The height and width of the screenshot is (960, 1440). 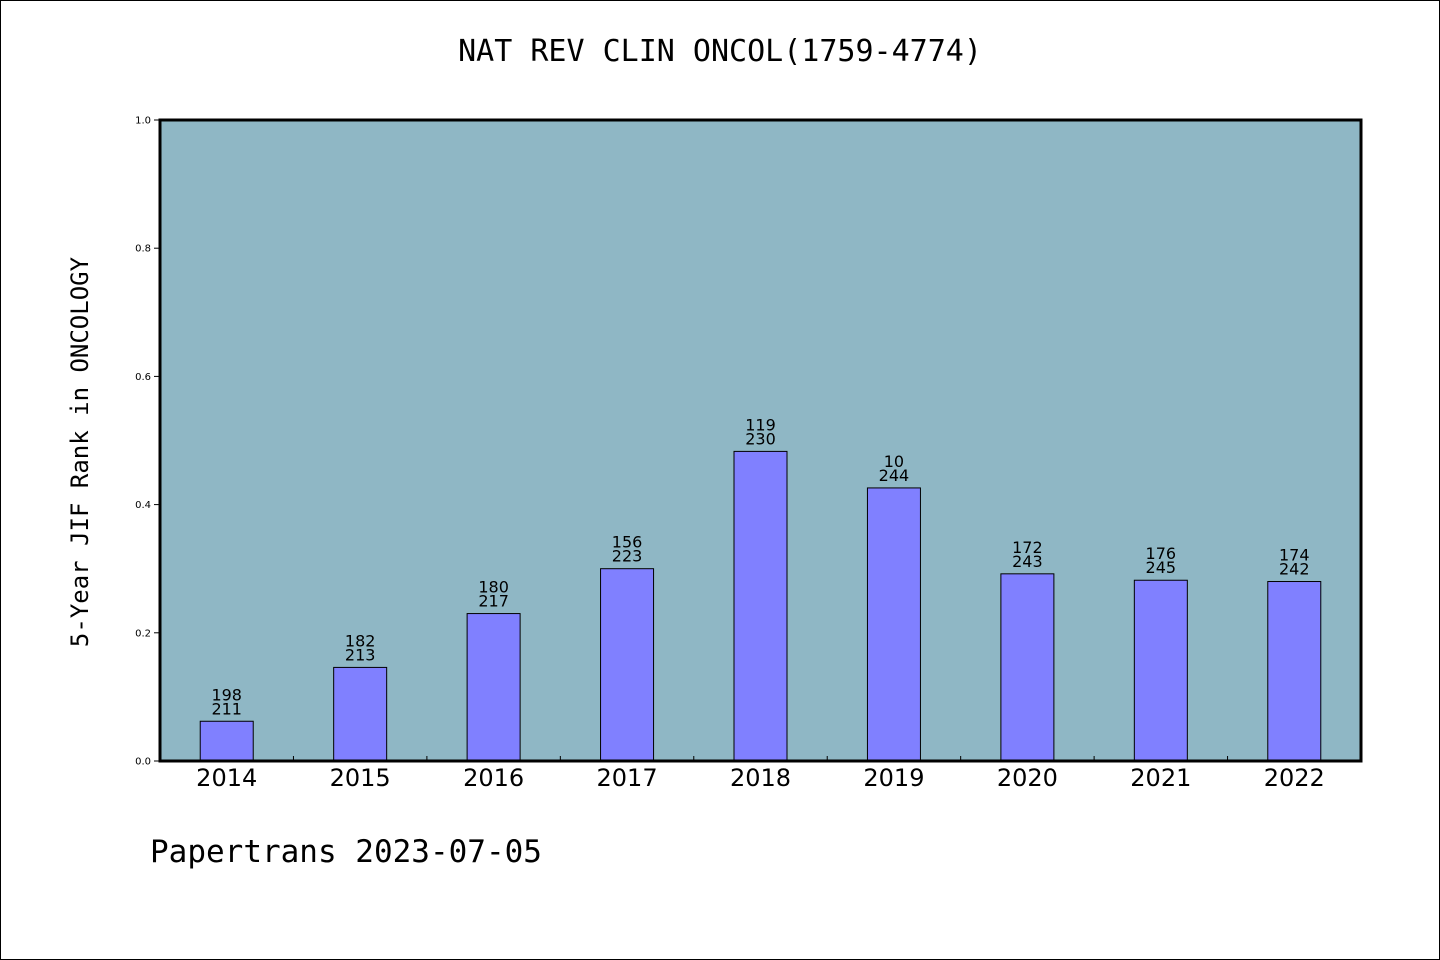 I want to click on bar-label-top: 119, so click(x=760, y=424).